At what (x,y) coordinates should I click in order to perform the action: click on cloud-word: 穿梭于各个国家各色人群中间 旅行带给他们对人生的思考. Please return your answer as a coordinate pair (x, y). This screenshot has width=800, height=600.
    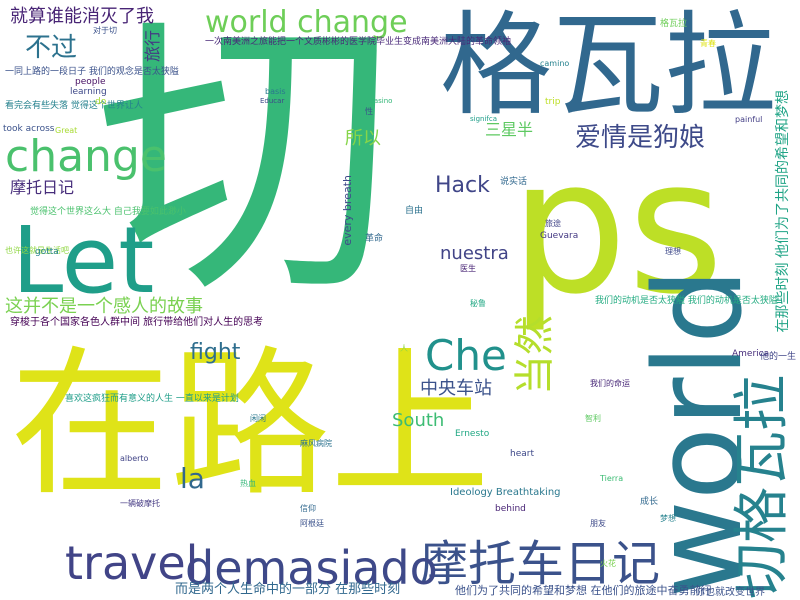
    Looking at the image, I should click on (137, 322).